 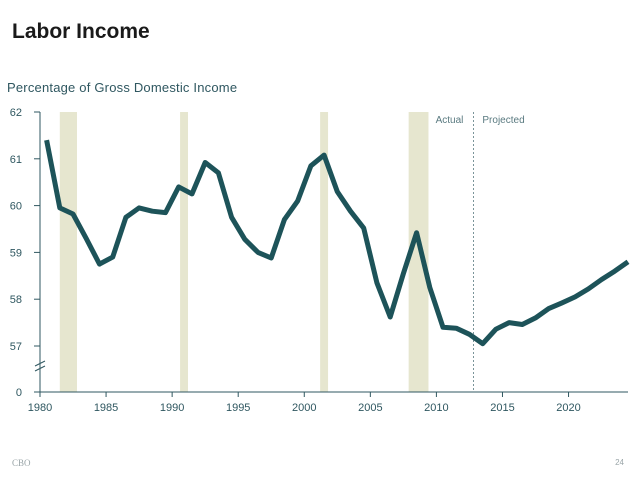 What do you see at coordinates (40, 408) in the screenshot?
I see `x-tick-label: 1980` at bounding box center [40, 408].